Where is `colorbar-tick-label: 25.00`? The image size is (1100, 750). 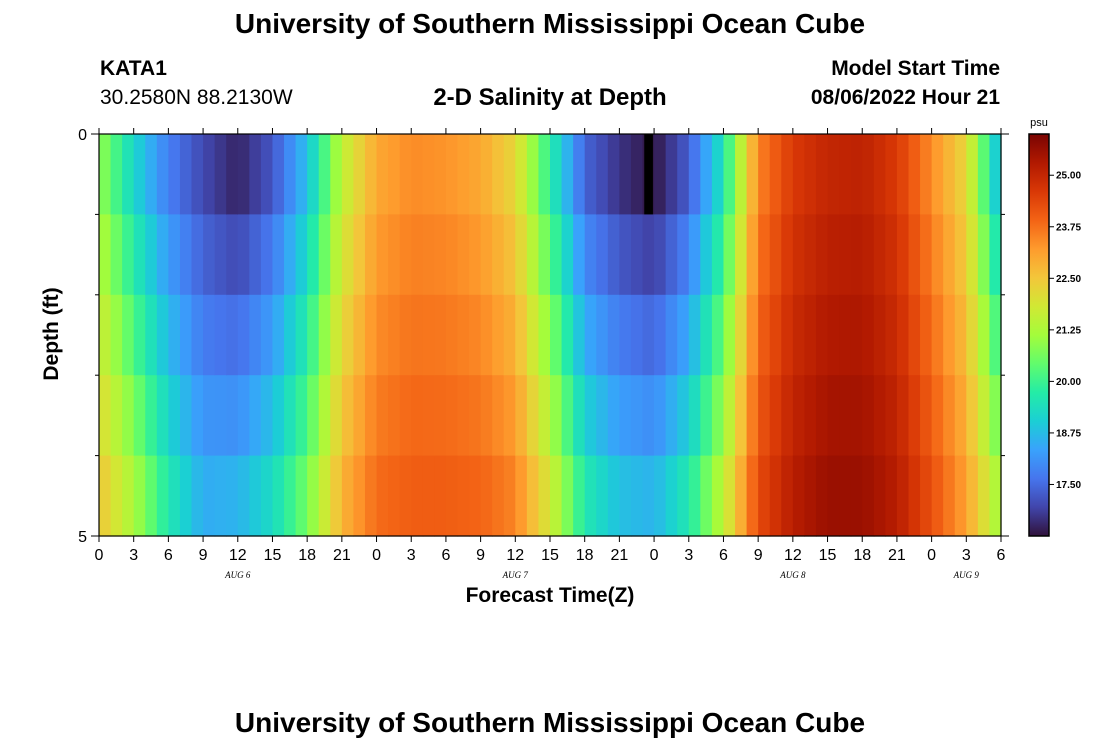 colorbar-tick-label: 25.00 is located at coordinates (1068, 176).